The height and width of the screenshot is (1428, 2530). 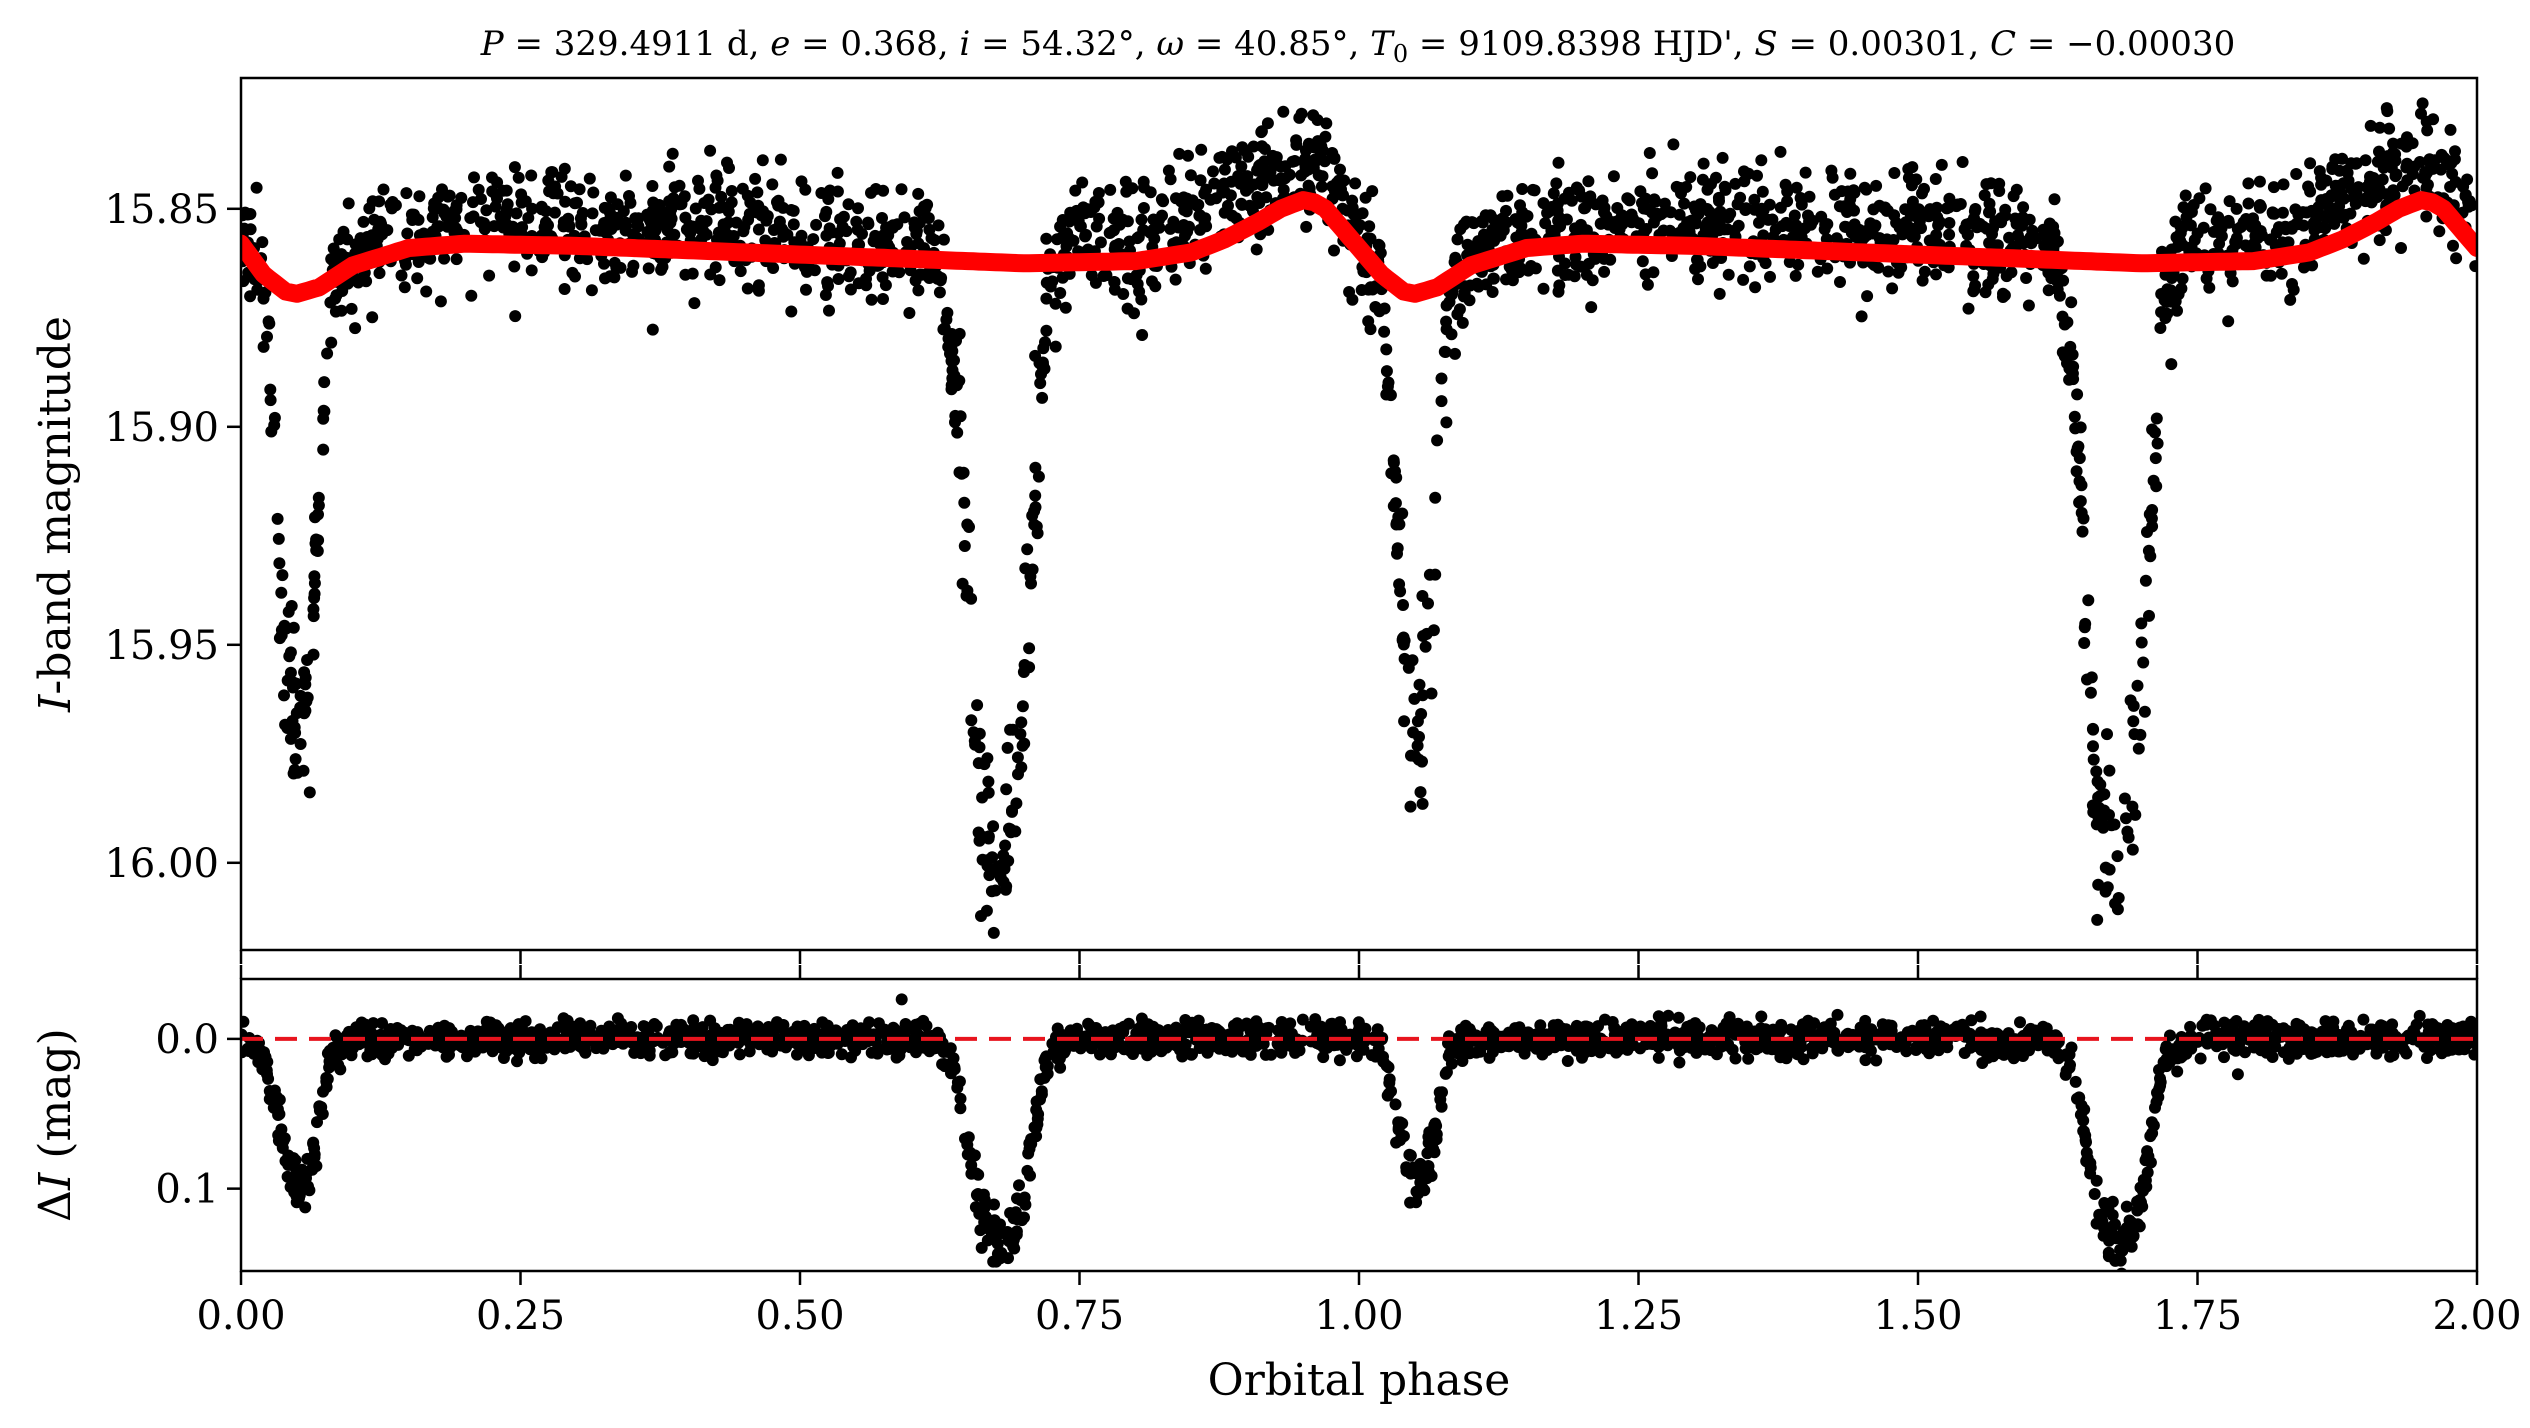 I want to click on xtick-label: 0.50, so click(x=799, y=1316).